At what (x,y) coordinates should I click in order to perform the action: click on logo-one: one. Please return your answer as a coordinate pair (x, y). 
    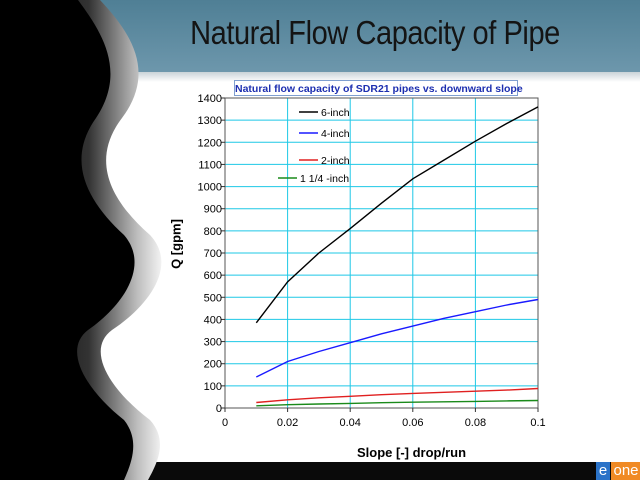
    Looking at the image, I should click on (625, 471).